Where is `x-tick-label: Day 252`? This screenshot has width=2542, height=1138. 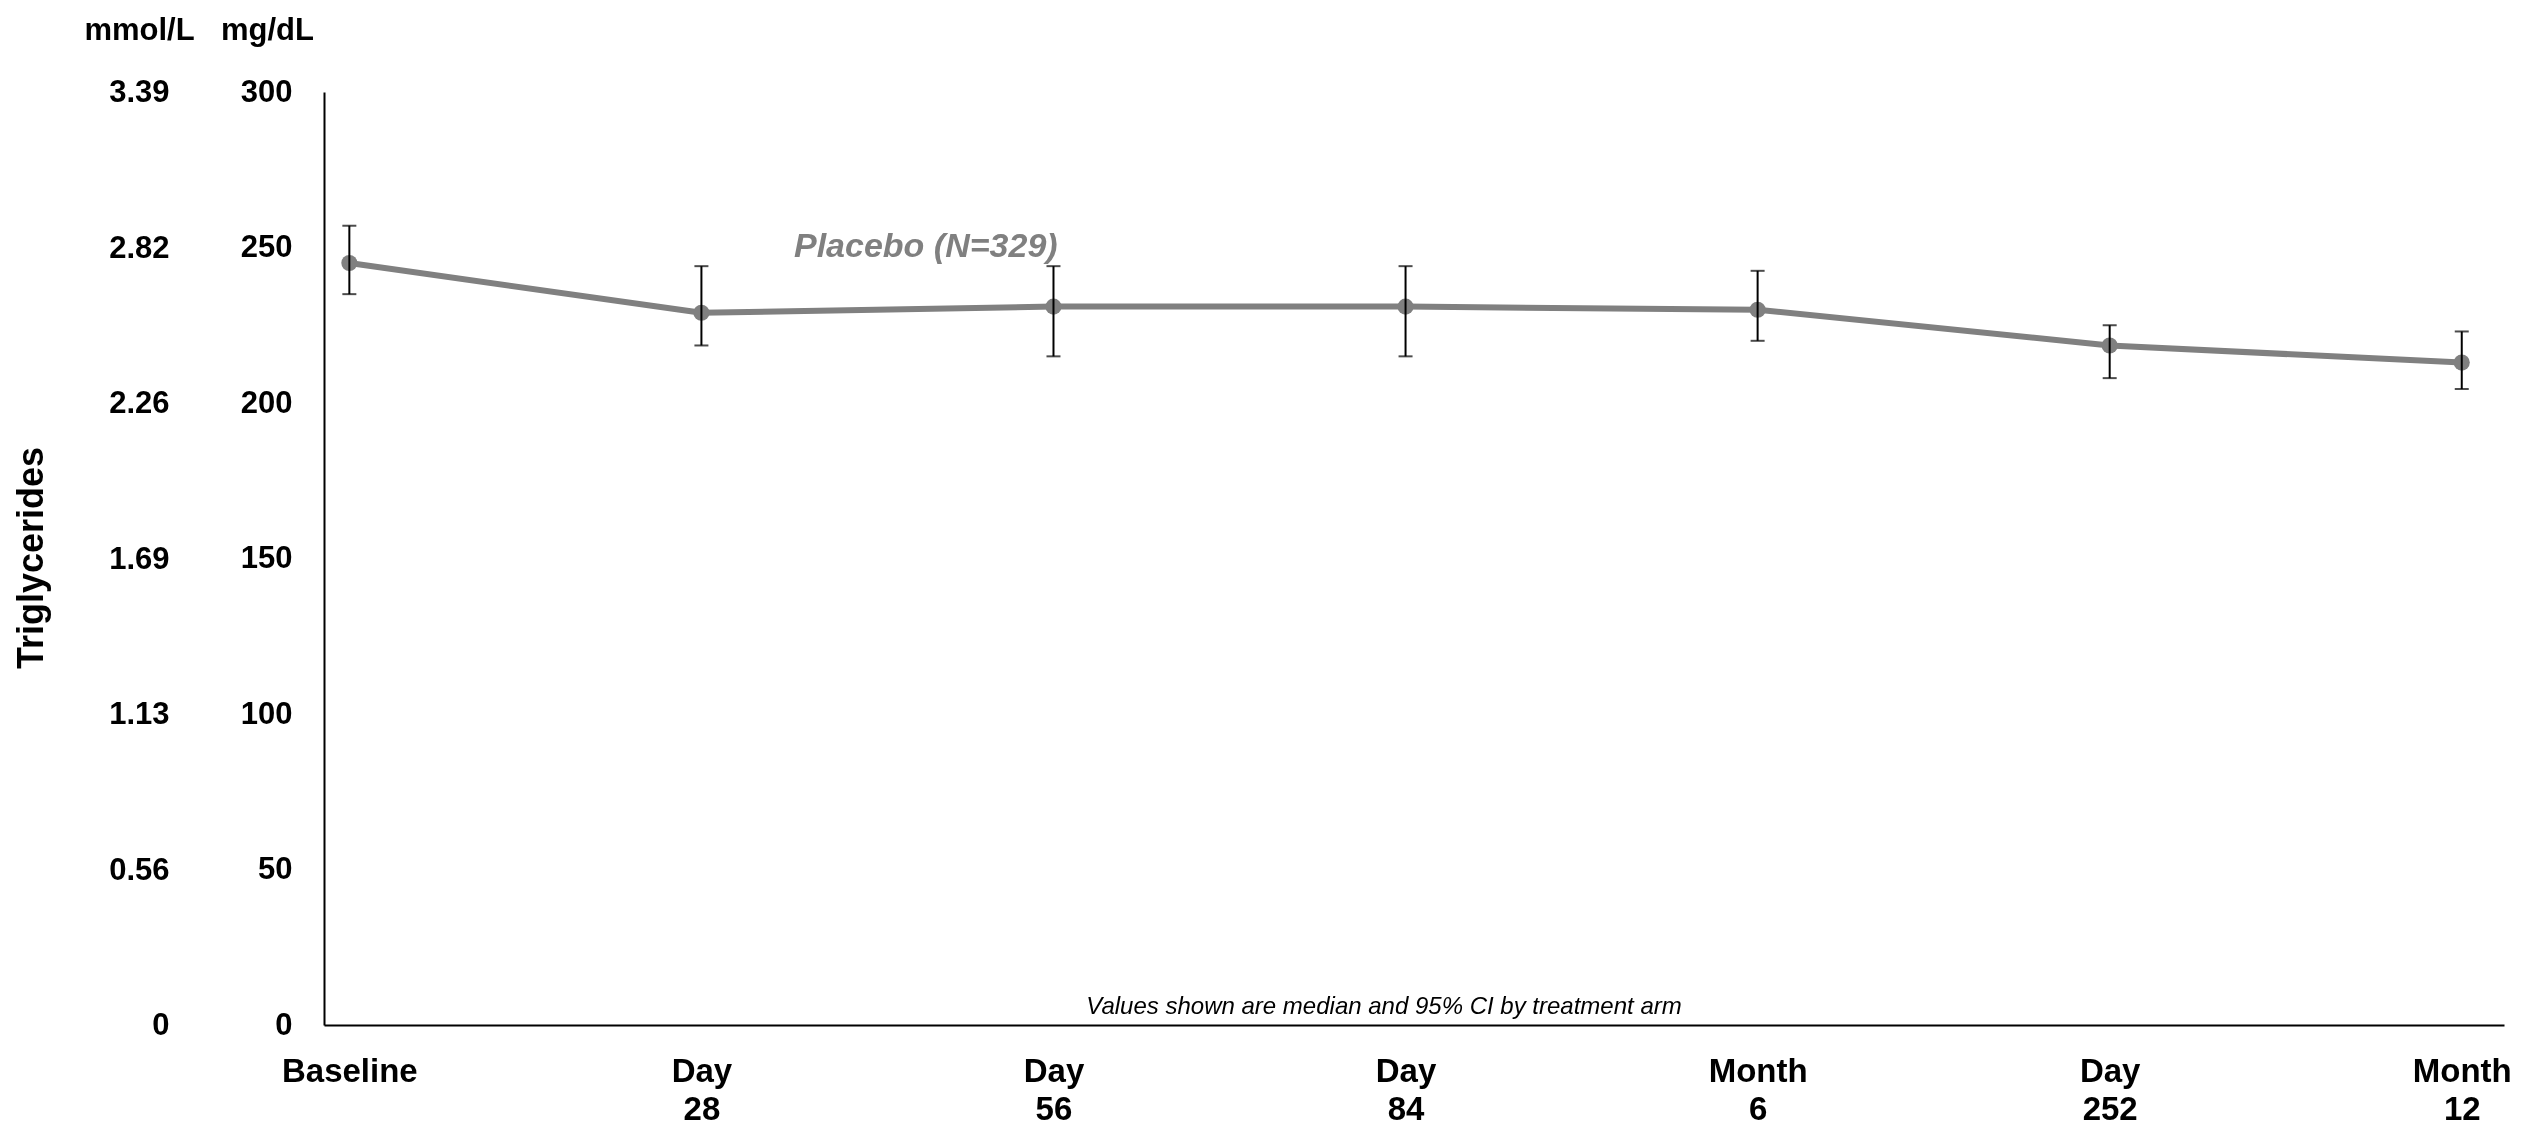
x-tick-label: Day 252 is located at coordinates (2110, 1089).